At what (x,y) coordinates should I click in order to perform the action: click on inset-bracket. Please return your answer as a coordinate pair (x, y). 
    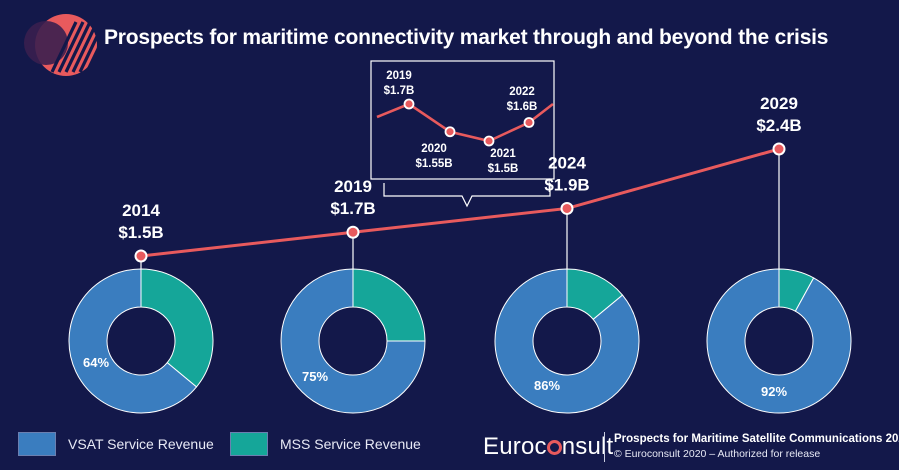
    Looking at the image, I should click on (467, 195).